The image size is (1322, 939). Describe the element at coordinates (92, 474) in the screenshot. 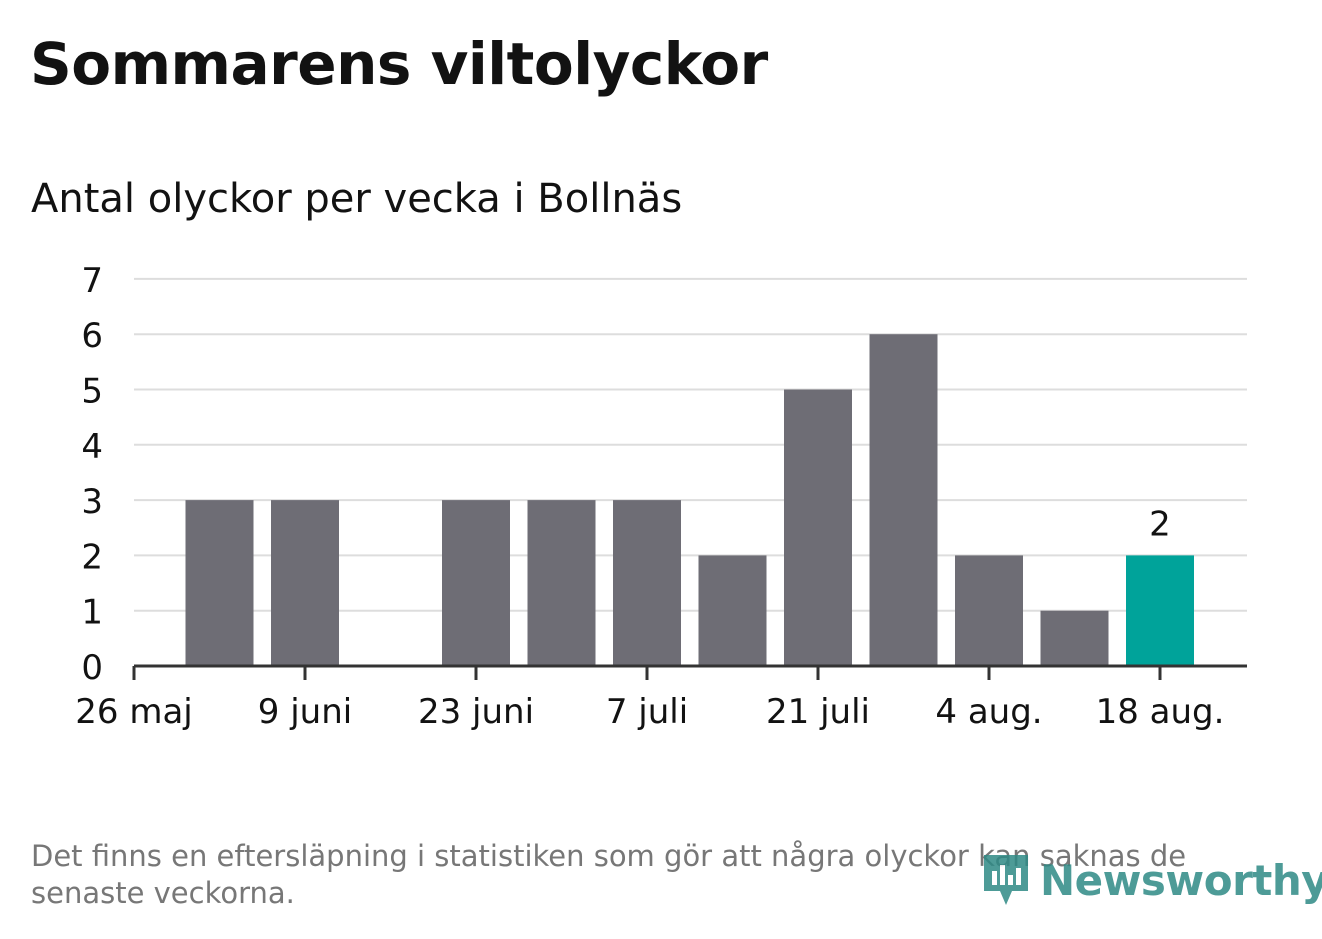

I see `y-axis-labels: 0 1 2 3 4 5 6 7` at that location.